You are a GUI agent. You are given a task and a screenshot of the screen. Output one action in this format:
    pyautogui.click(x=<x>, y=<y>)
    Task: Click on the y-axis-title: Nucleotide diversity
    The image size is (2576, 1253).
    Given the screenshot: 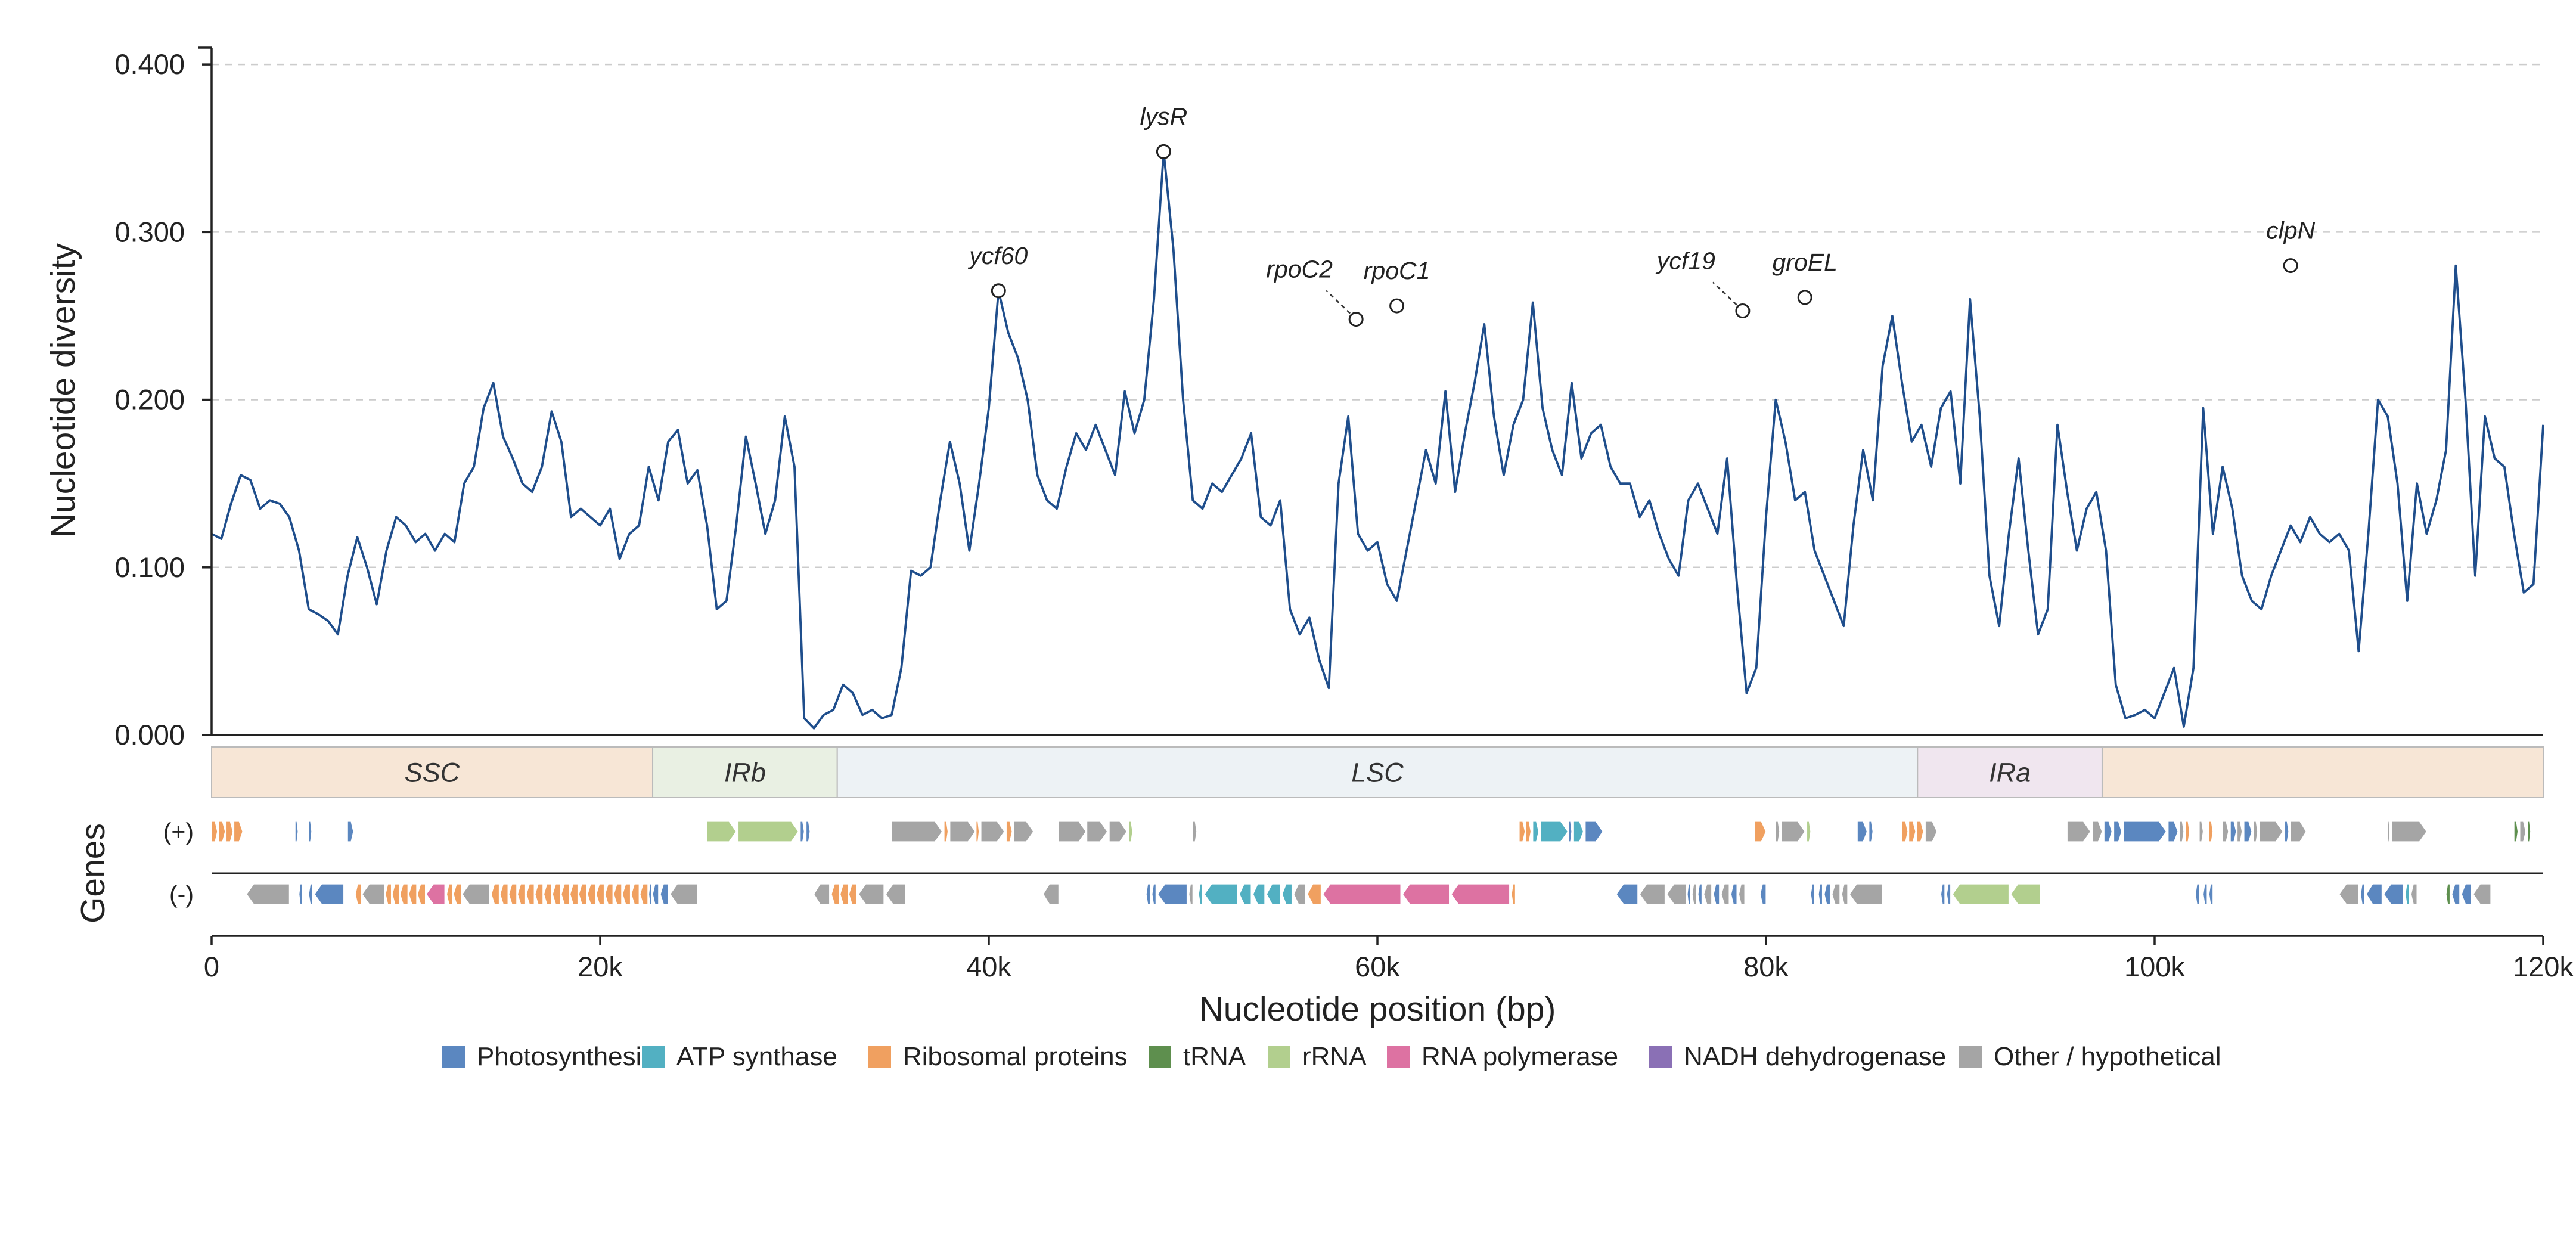 What is the action you would take?
    pyautogui.click(x=63, y=390)
    